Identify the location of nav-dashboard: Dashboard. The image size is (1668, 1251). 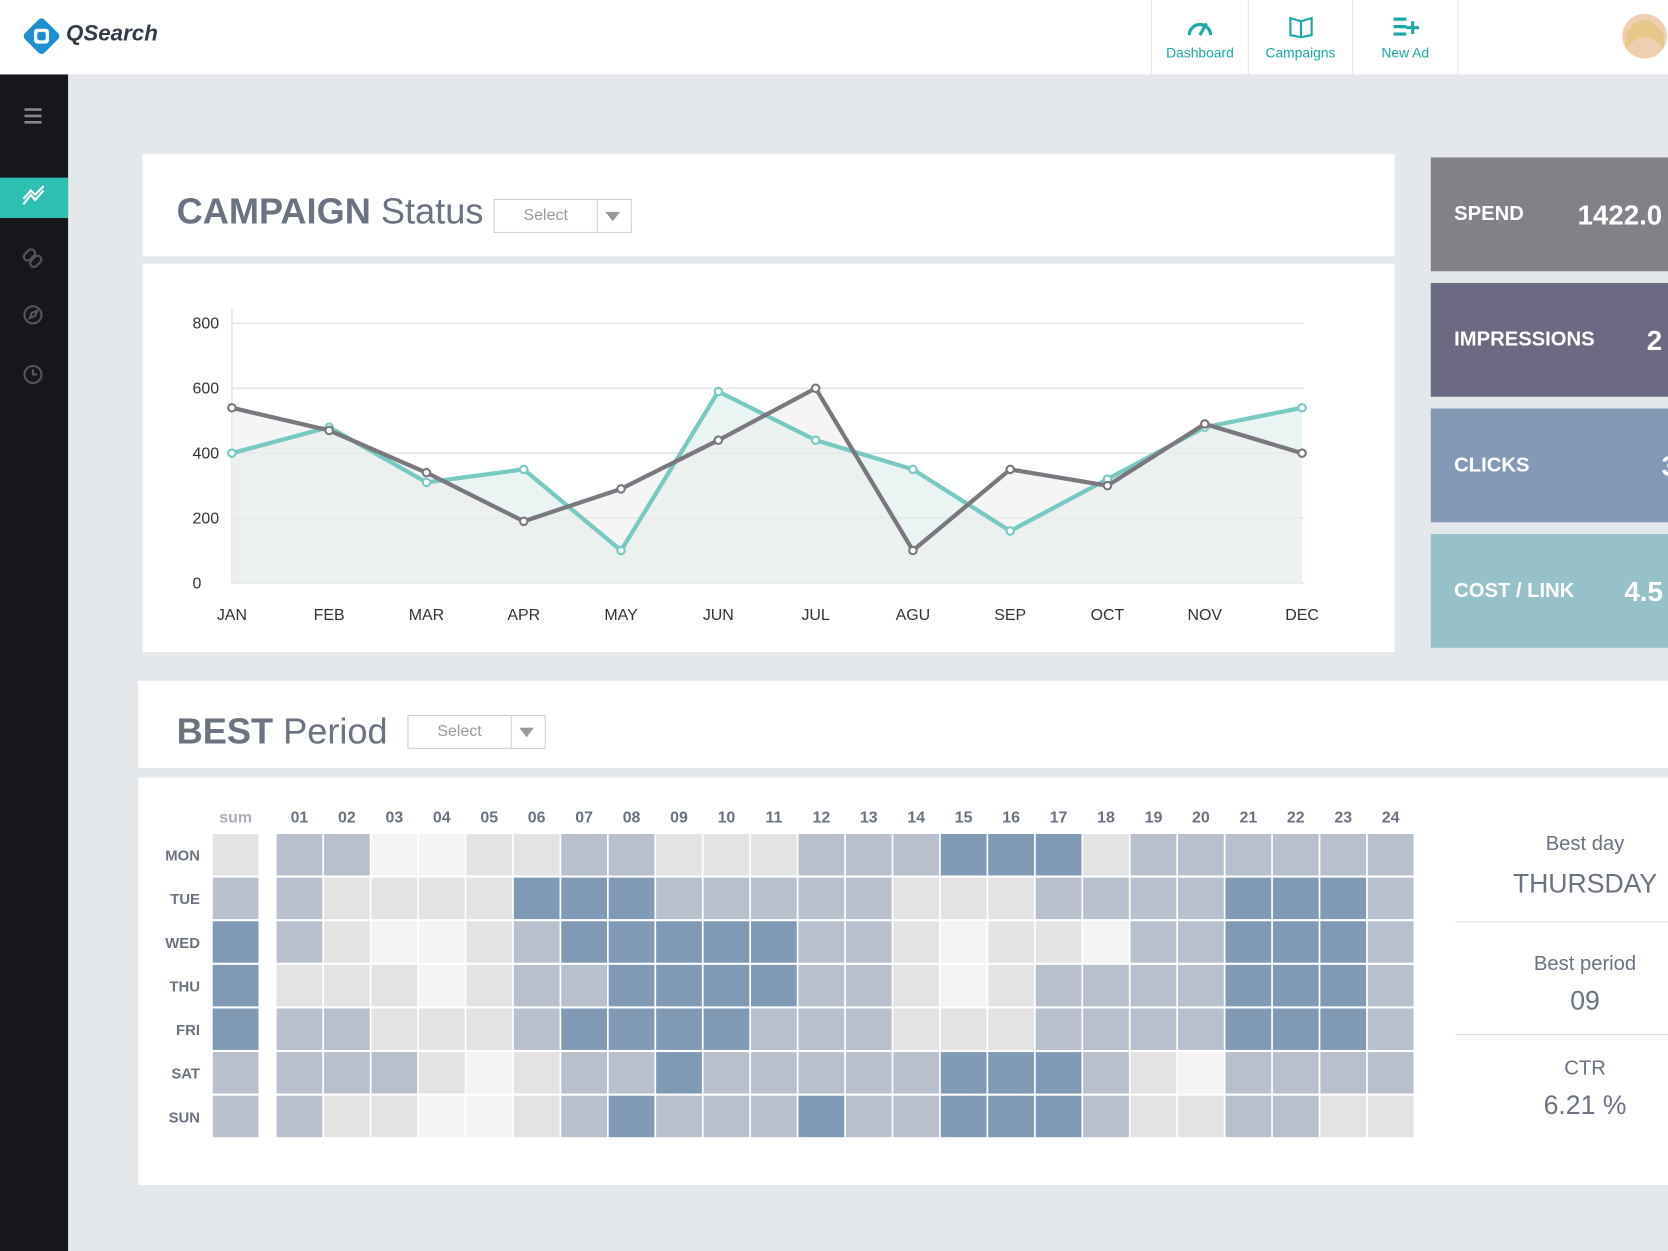
(1199, 37).